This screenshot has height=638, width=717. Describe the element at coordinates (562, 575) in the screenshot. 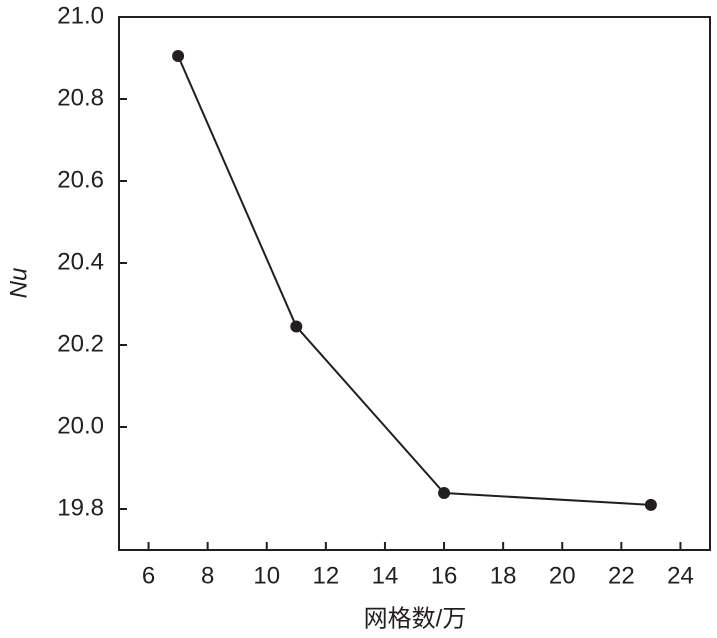

I see `x-tick-label: 20` at that location.